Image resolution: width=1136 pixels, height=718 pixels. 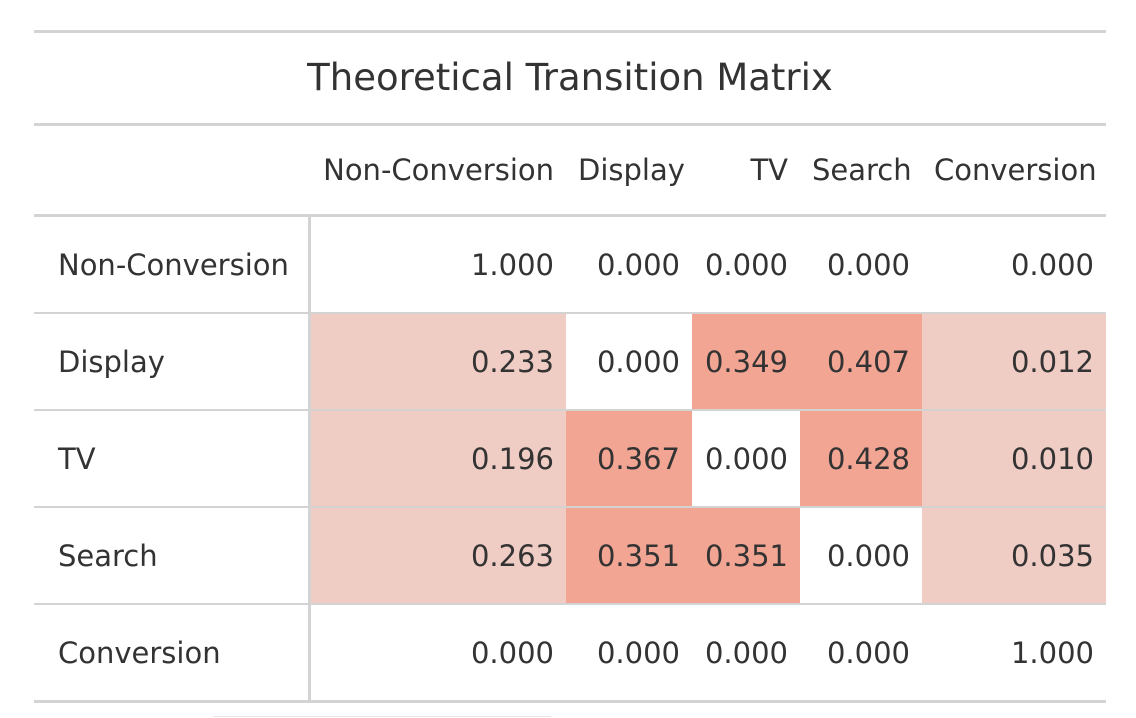 I want to click on column-header: Non-Conversion, so click(x=437, y=171).